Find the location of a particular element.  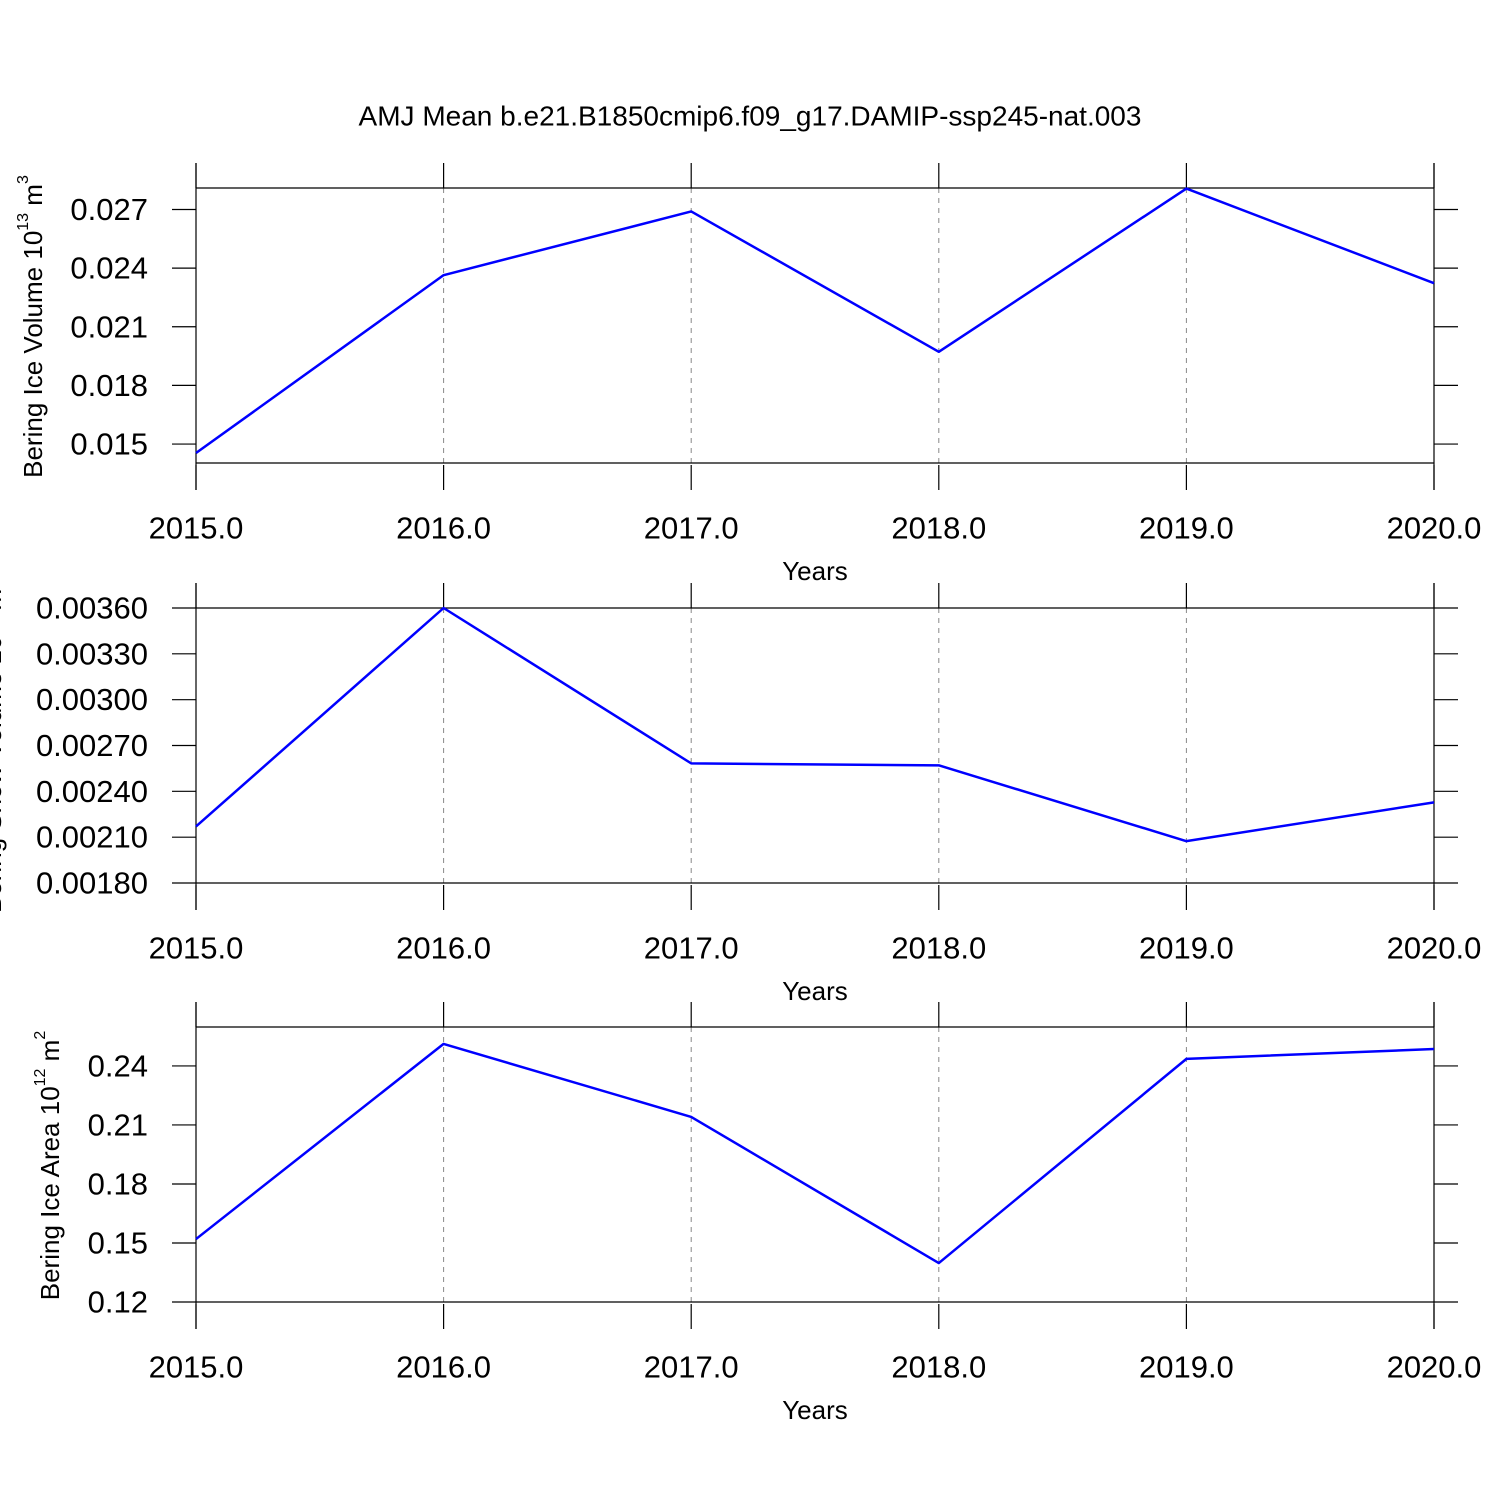

y-axis-title-part: Bering Ice Volume 10 is located at coordinates (33, 354).